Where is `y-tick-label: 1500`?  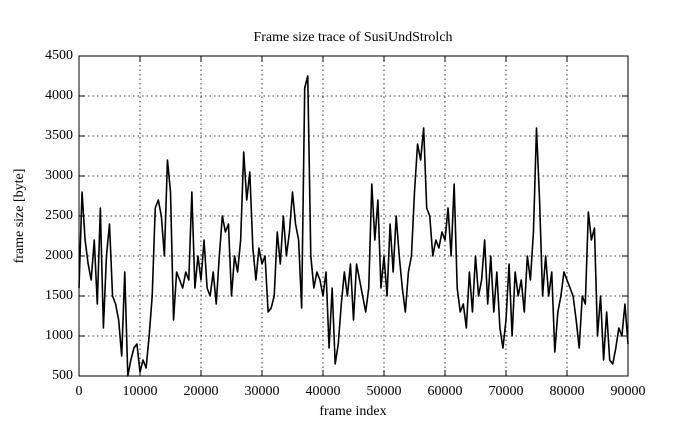 y-tick-label: 1500 is located at coordinates (59, 295).